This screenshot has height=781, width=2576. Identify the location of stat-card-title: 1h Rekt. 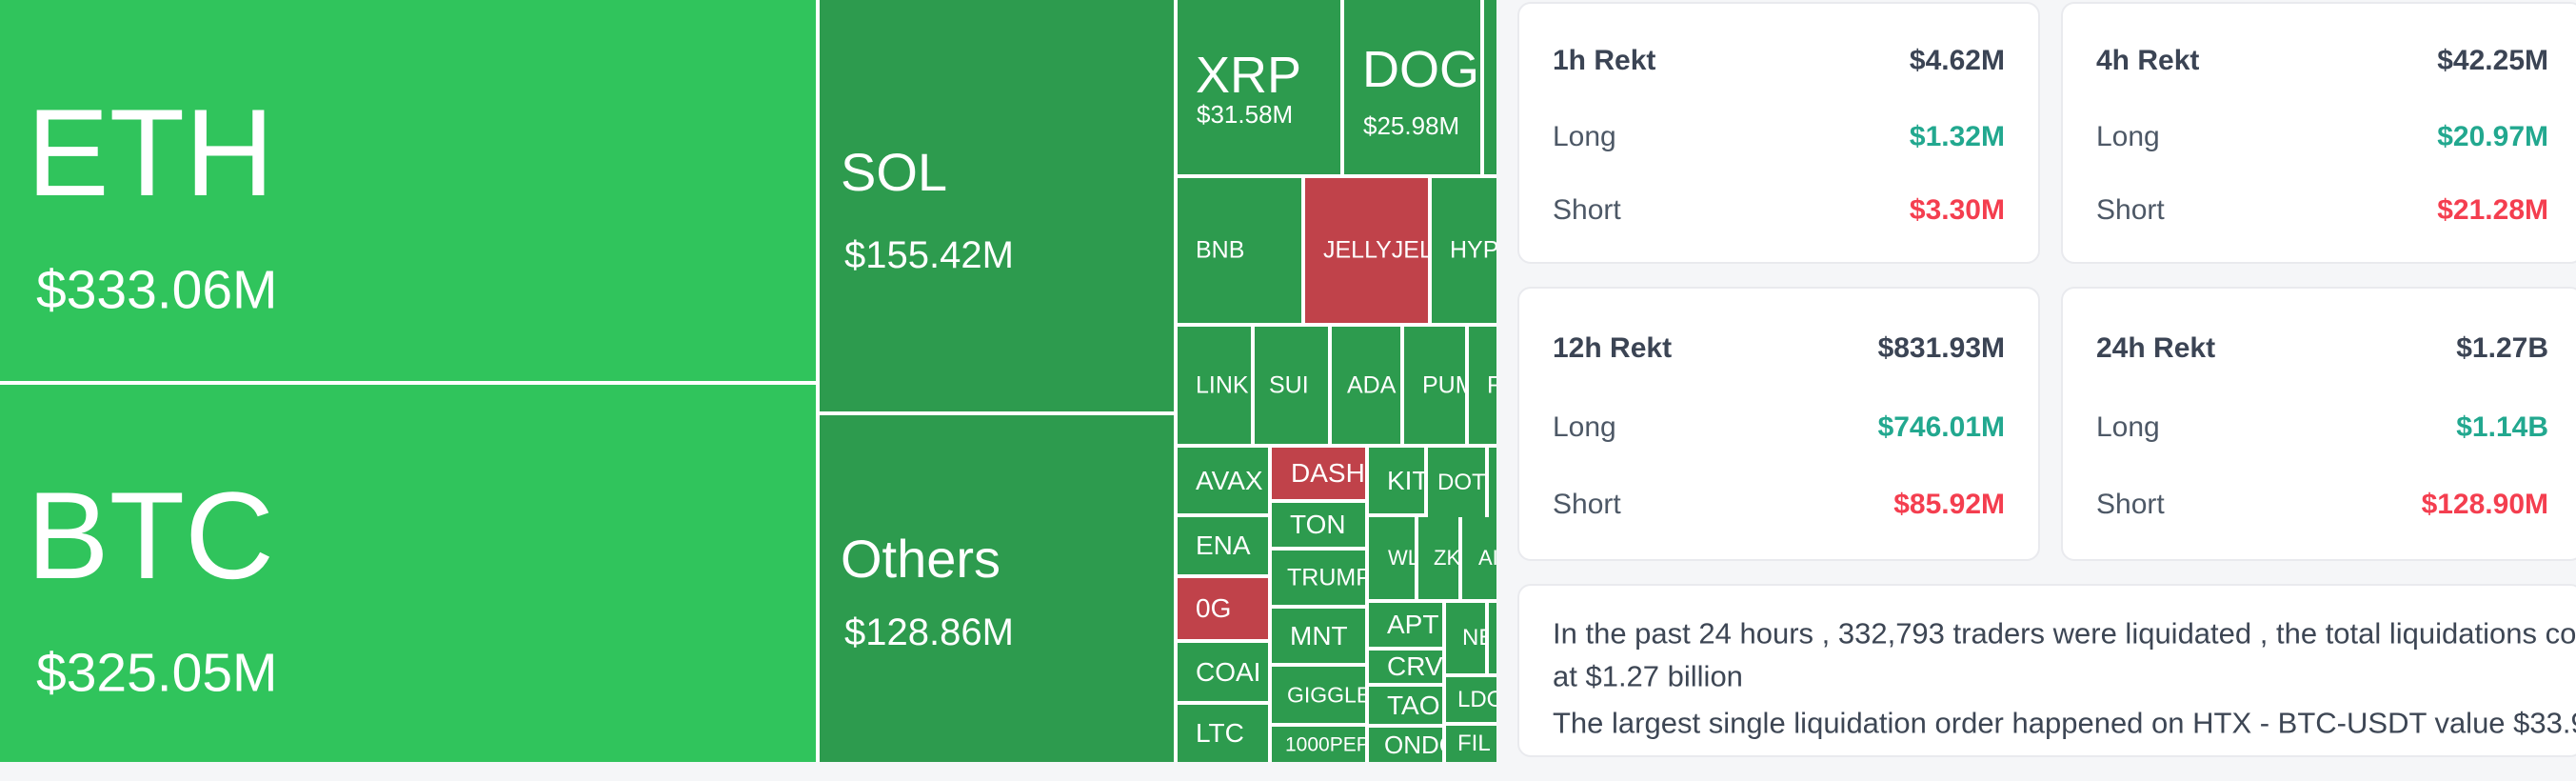
(1604, 61).